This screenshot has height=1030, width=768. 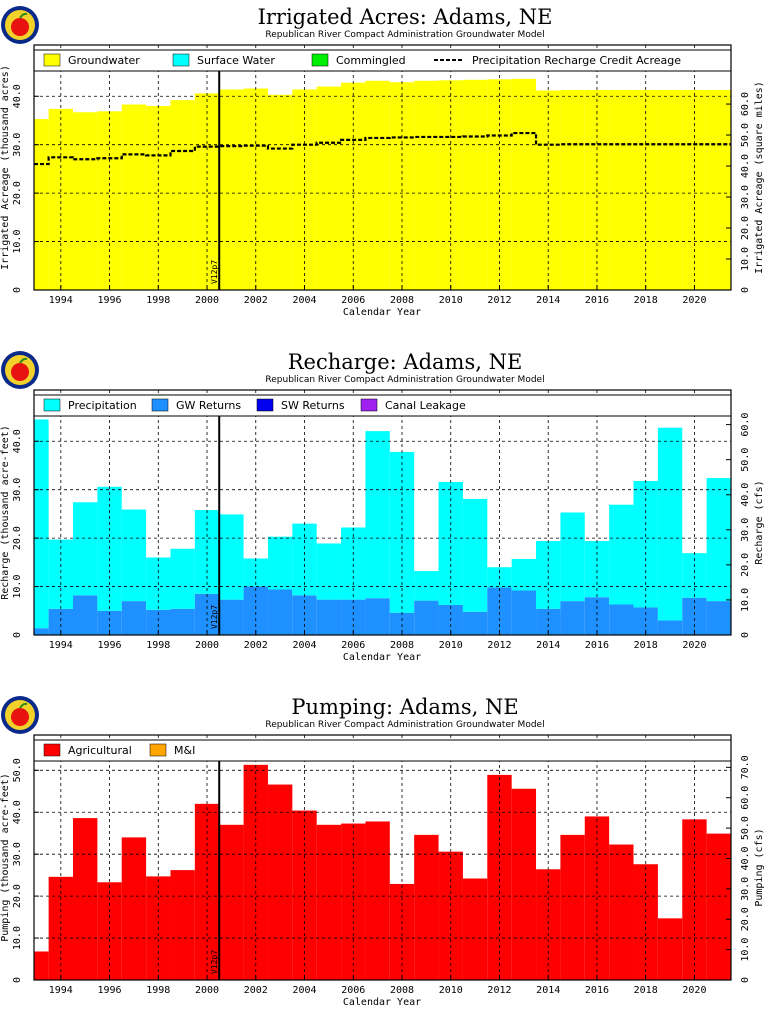 I want to click on svg-text: GW Returns, so click(x=208, y=405).